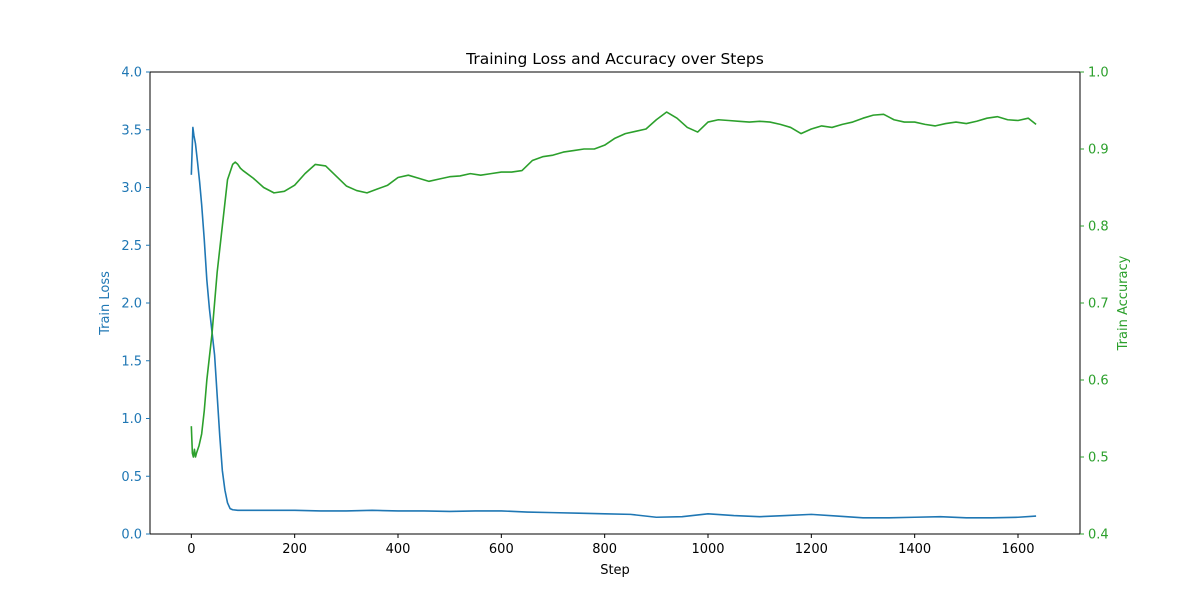 Image resolution: width=1200 pixels, height=604 pixels. Describe the element at coordinates (398, 549) in the screenshot. I see `x-tick-label: 400` at that location.